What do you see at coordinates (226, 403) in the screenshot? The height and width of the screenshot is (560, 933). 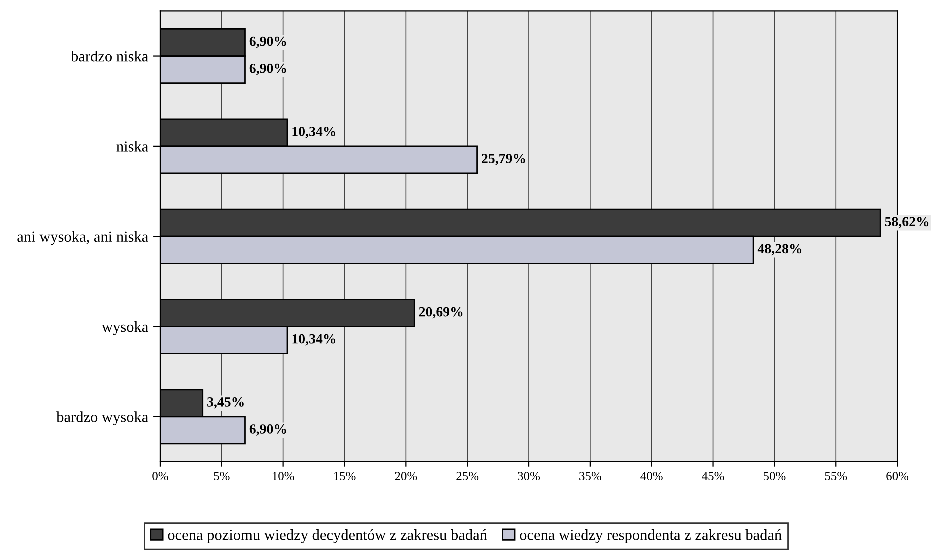 I see `data-label: 3,45%` at bounding box center [226, 403].